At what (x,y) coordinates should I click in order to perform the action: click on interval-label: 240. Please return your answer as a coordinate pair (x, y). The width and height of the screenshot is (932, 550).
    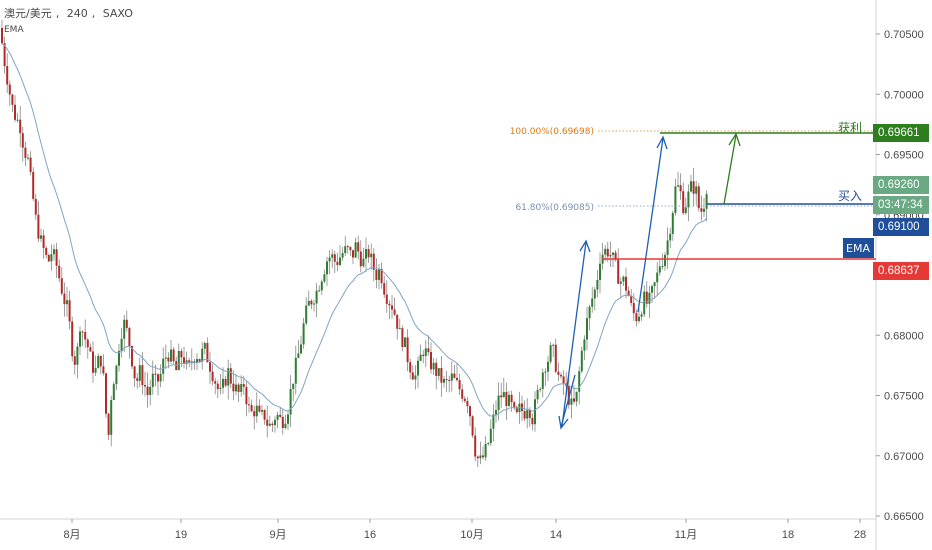
    Looking at the image, I should click on (77, 13).